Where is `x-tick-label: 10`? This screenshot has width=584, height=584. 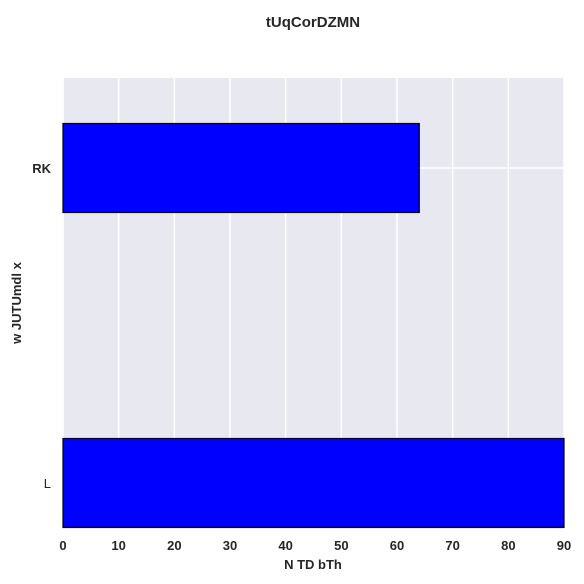 x-tick-label: 10 is located at coordinates (118, 545).